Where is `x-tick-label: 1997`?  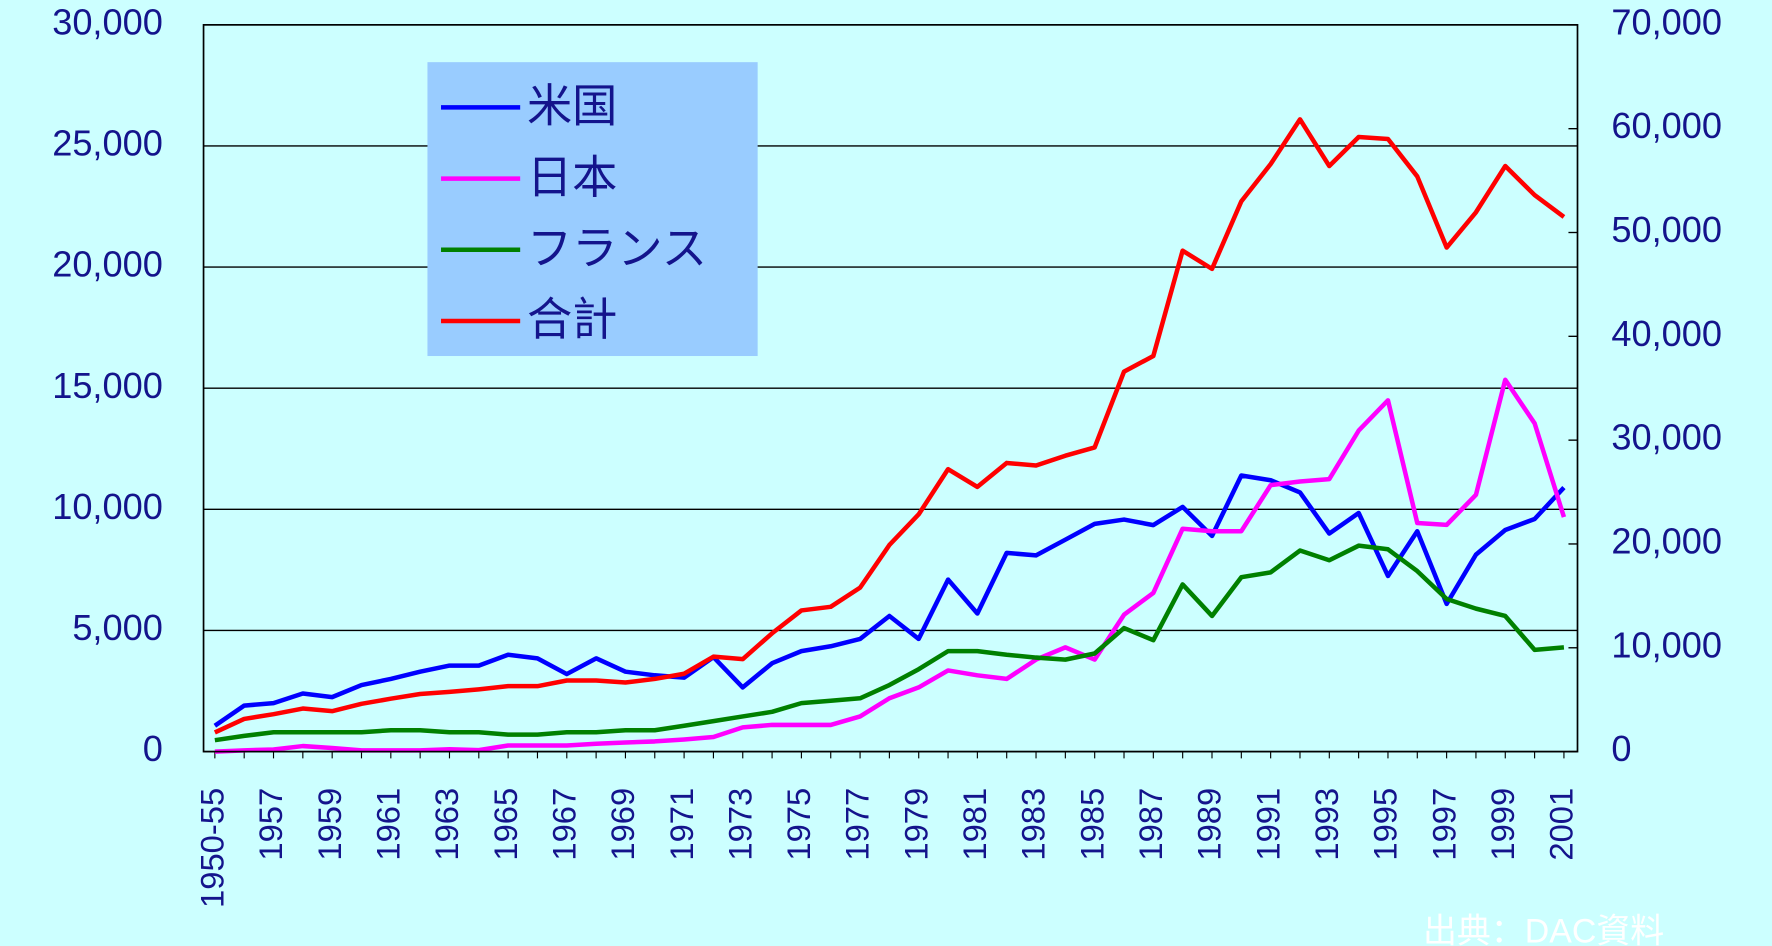
x-tick-label: 1997 is located at coordinates (1443, 824).